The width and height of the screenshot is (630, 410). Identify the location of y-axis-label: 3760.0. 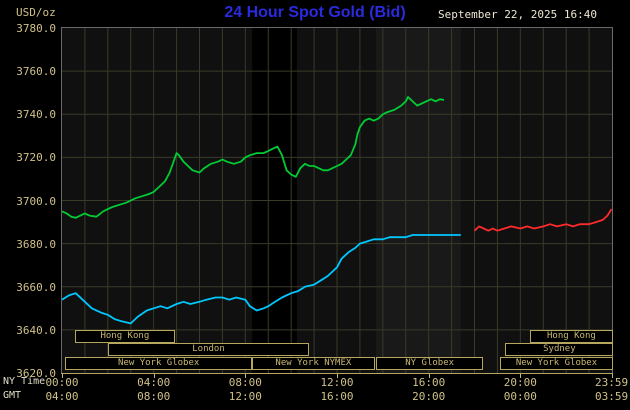
(36, 72).